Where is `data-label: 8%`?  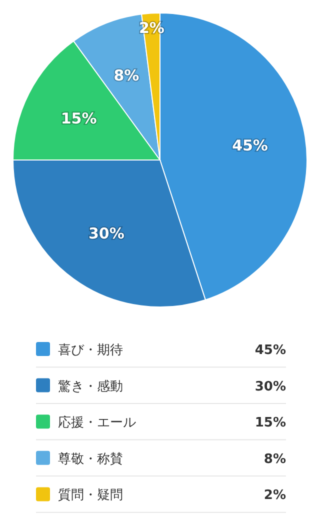
data-label: 8% is located at coordinates (127, 75).